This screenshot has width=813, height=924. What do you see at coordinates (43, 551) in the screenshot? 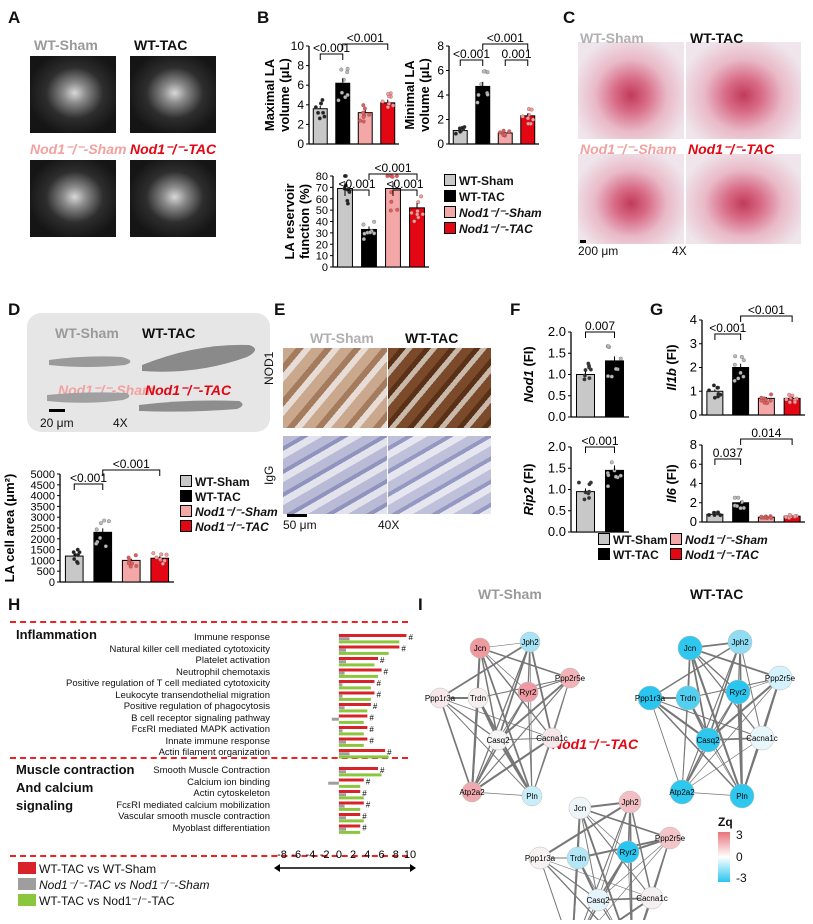
I see `y-tick-label: 1500` at bounding box center [43, 551].